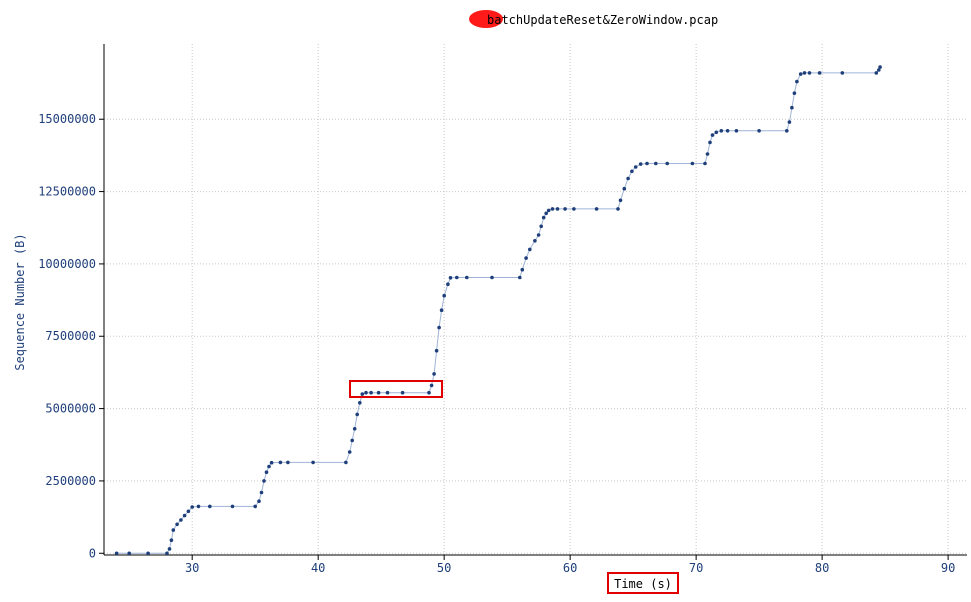 The width and height of the screenshot is (971, 602). Describe the element at coordinates (70, 409) in the screenshot. I see `y-tick-label: 5000000` at that location.